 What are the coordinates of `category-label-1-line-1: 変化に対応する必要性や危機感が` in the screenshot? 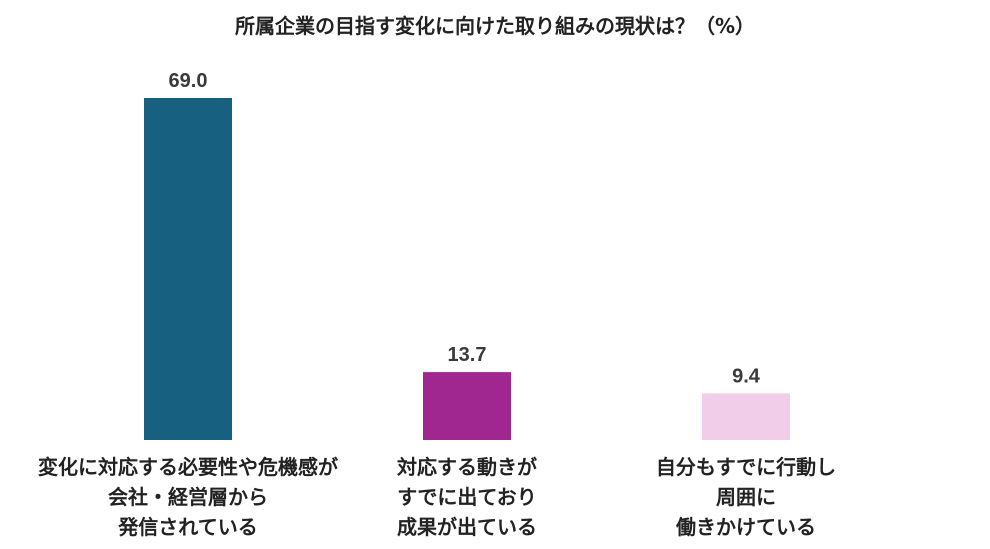 It's located at (188, 467).